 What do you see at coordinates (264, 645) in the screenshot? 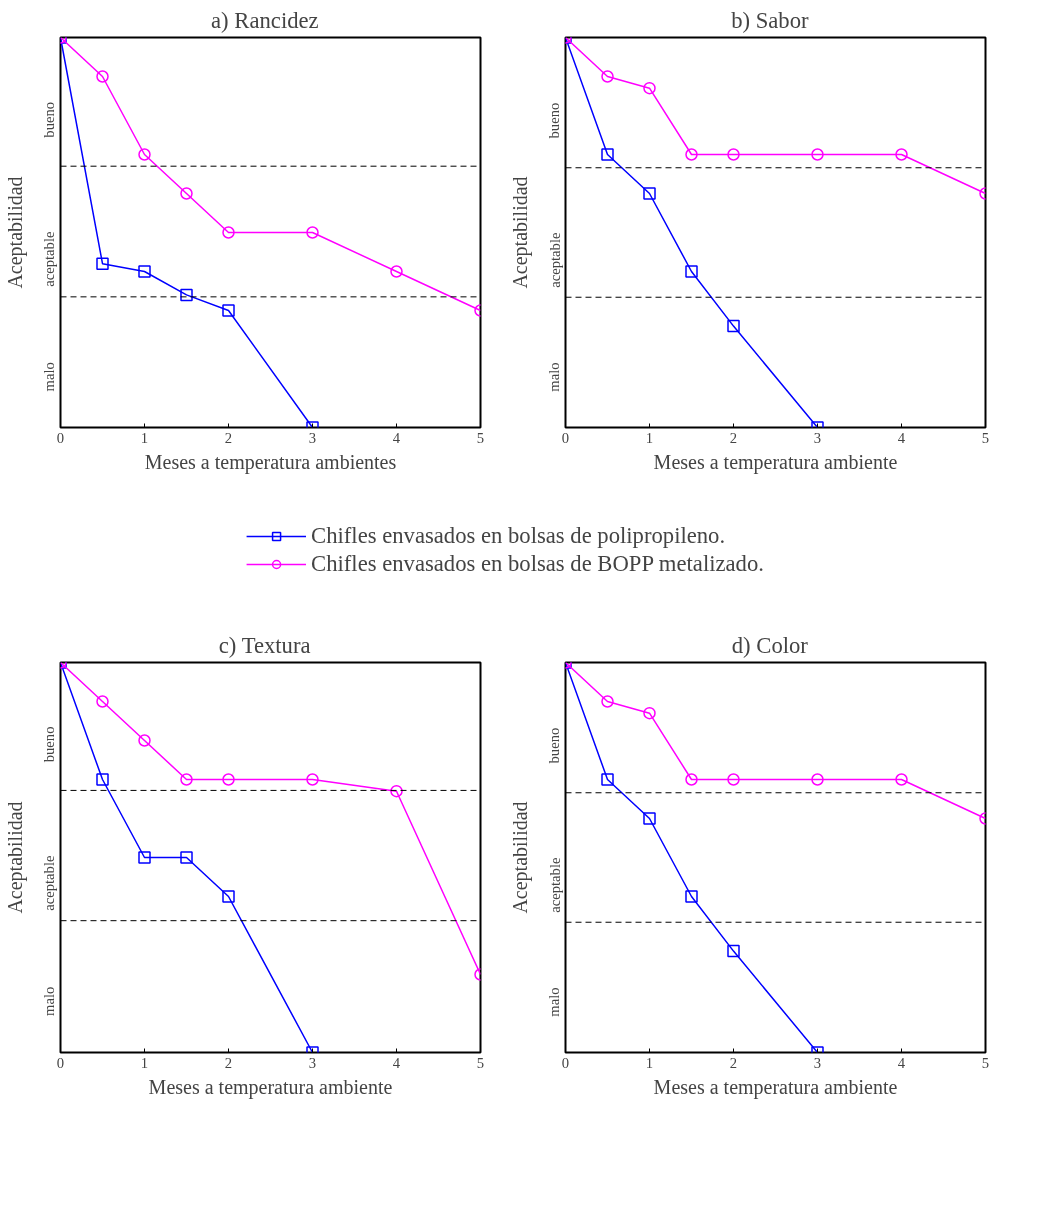
I see `chart-title: c) Textura` at bounding box center [264, 645].